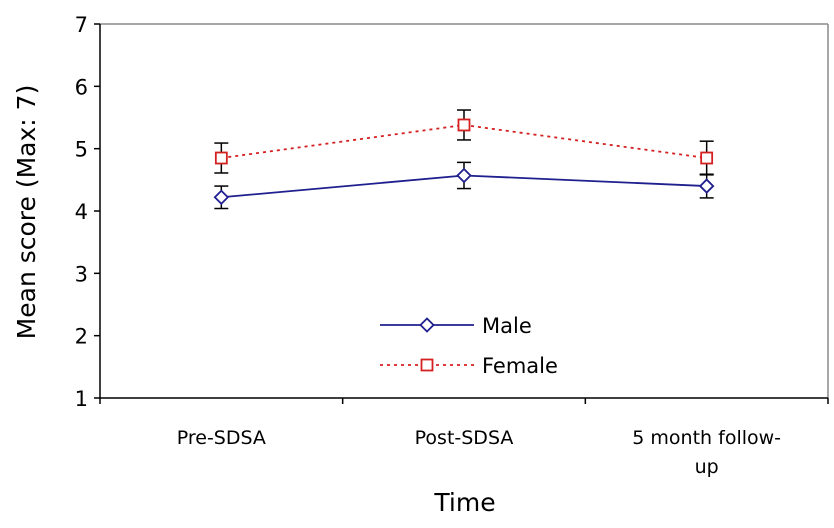  I want to click on series-female, so click(464, 142).